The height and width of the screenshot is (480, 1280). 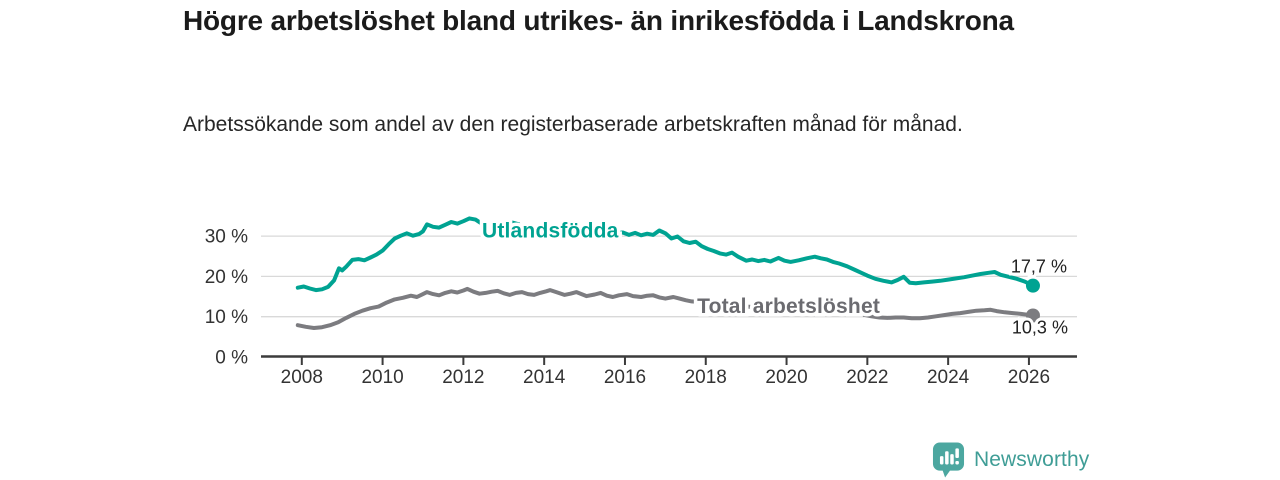 What do you see at coordinates (1039, 267) in the screenshot?
I see `series-end-value-label-utlandsf-dda: 17,7 %` at bounding box center [1039, 267].